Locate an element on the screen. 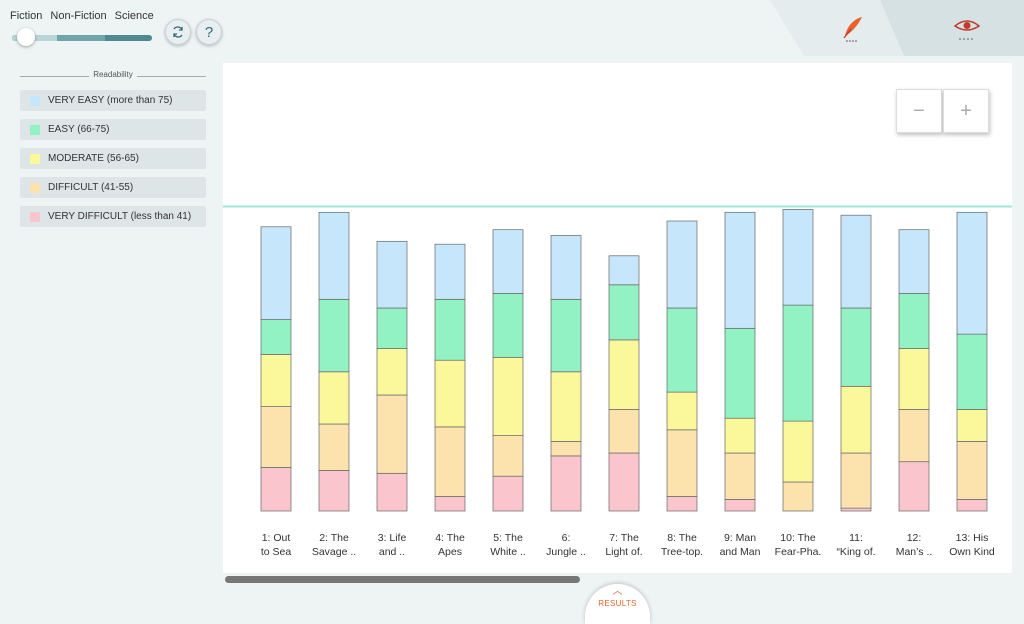 This screenshot has height=624, width=1024. chart-scrollbar is located at coordinates (617, 579).